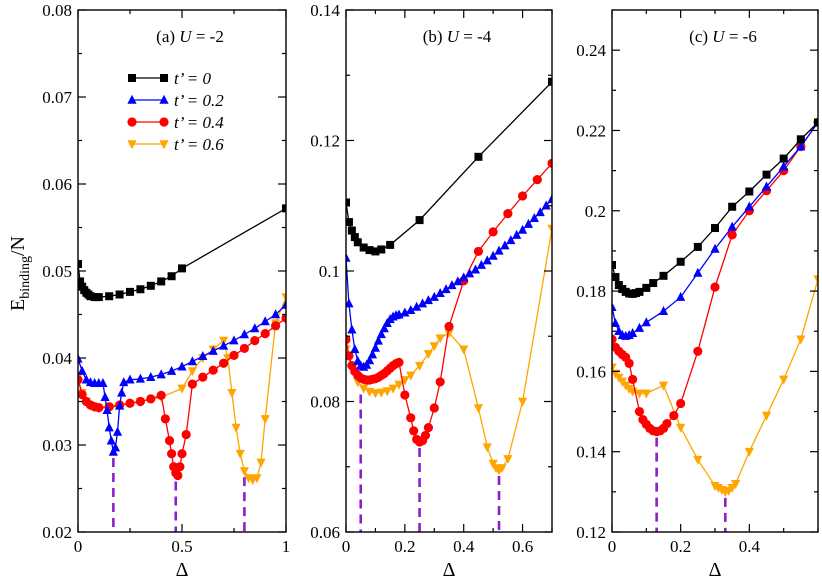 The width and height of the screenshot is (822, 578). What do you see at coordinates (57, 271) in the screenshot?
I see `y-tick-label: 0.05` at bounding box center [57, 271].